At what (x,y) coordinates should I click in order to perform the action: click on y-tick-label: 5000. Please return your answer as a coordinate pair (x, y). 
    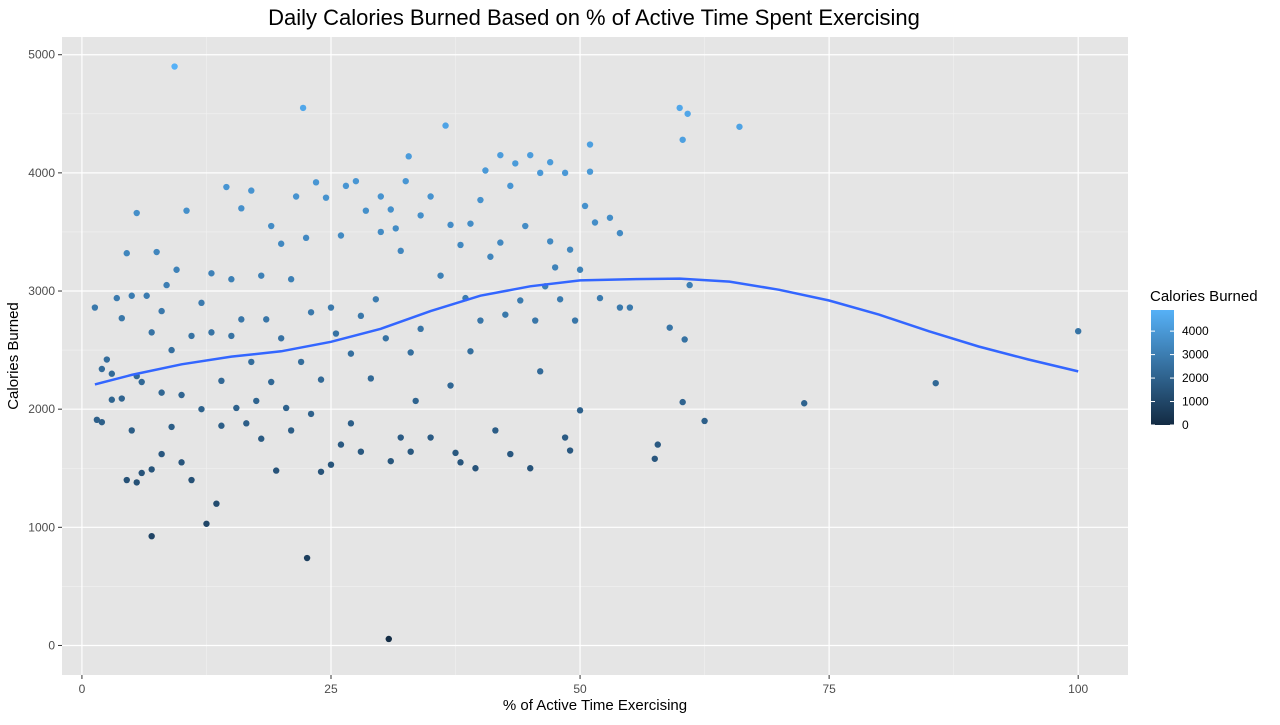
    Looking at the image, I should click on (41, 55).